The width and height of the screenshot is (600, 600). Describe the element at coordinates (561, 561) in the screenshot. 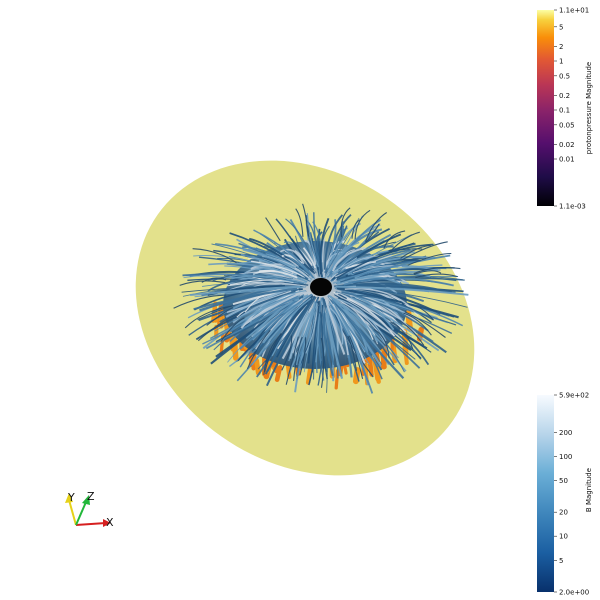

I see `colorbar-tick-label: 5` at that location.